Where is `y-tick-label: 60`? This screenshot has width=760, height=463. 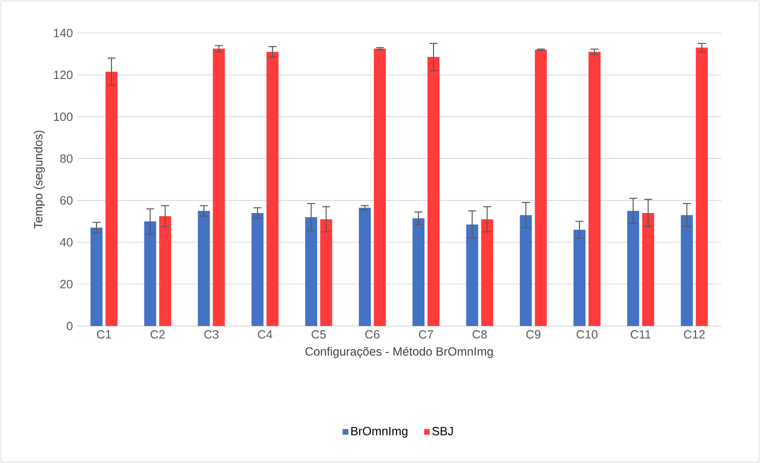
y-tick-label: 60 is located at coordinates (66, 200).